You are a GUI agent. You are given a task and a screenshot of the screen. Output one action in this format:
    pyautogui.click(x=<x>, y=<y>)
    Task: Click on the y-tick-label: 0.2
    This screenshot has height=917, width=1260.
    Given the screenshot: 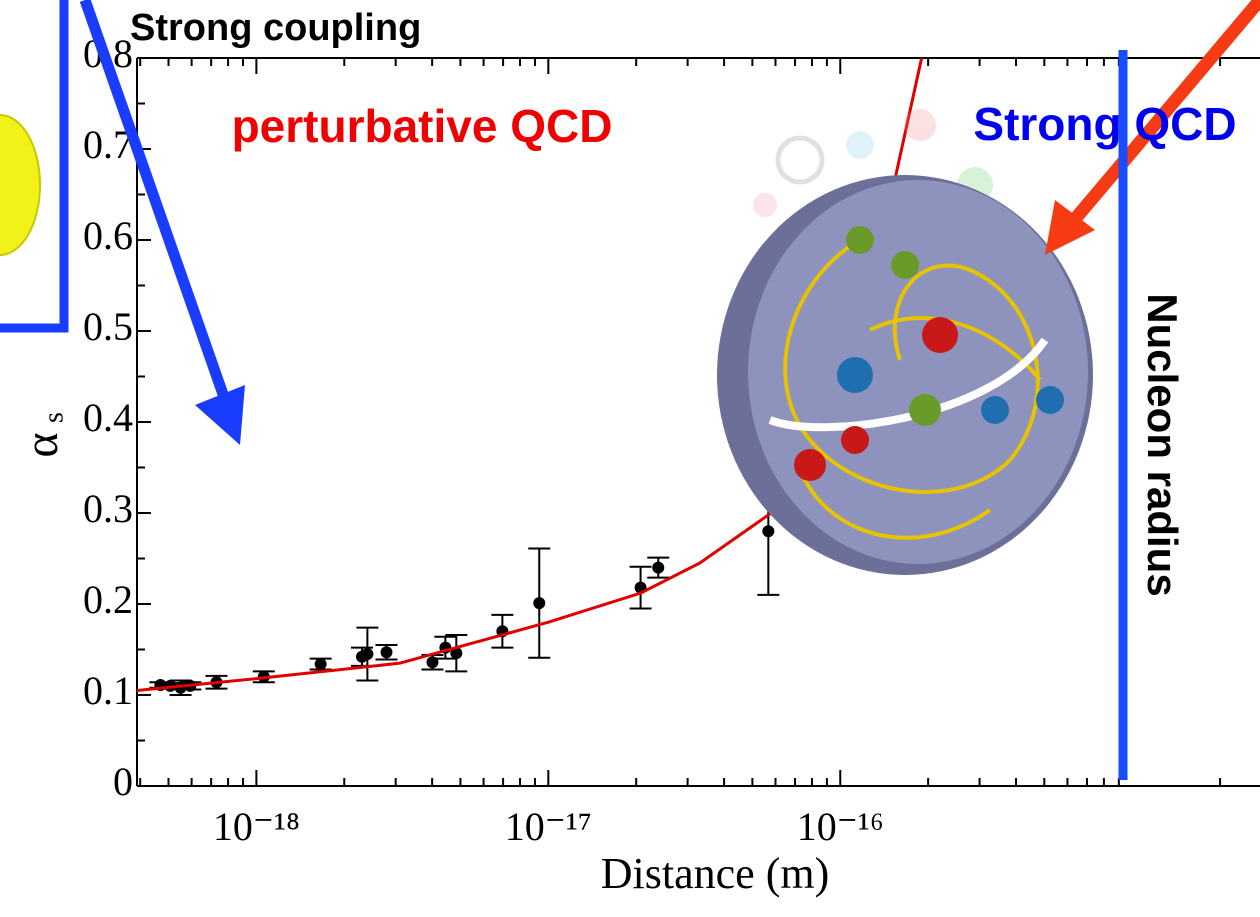 What is the action you would take?
    pyautogui.click(x=108, y=599)
    